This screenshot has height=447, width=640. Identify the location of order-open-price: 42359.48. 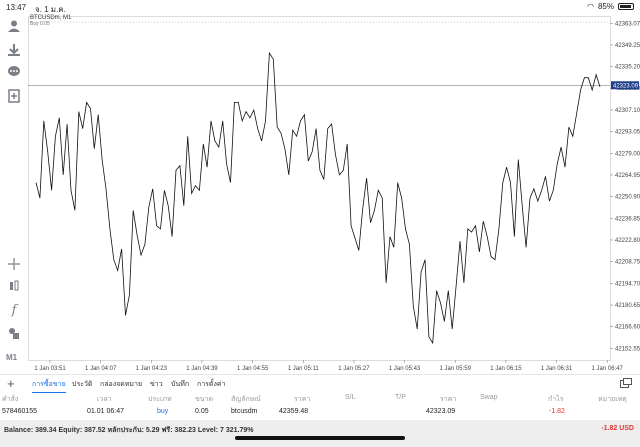
(294, 411).